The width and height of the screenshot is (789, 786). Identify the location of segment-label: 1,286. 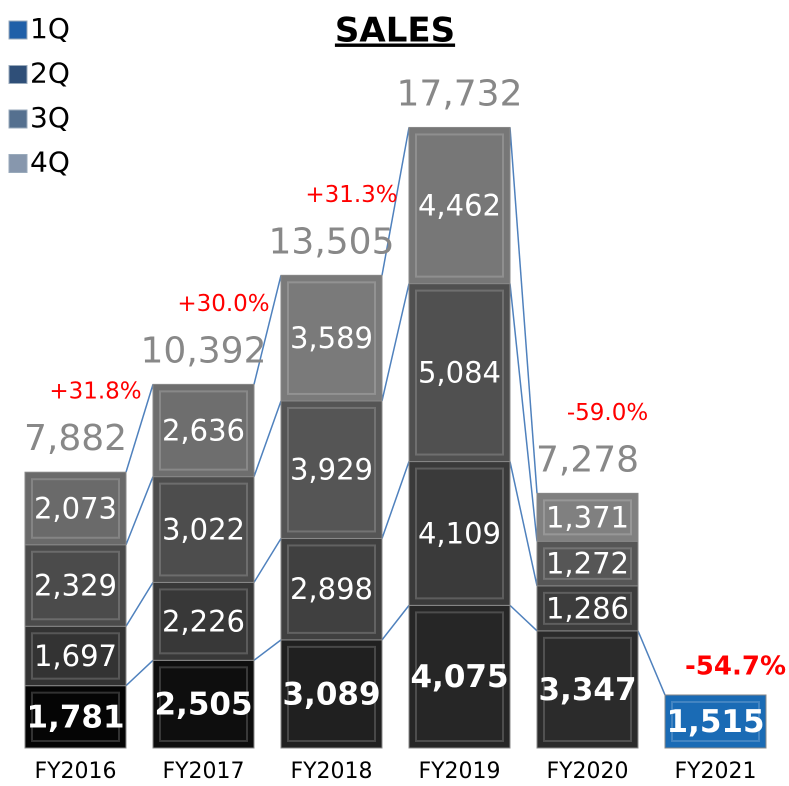
(587, 608).